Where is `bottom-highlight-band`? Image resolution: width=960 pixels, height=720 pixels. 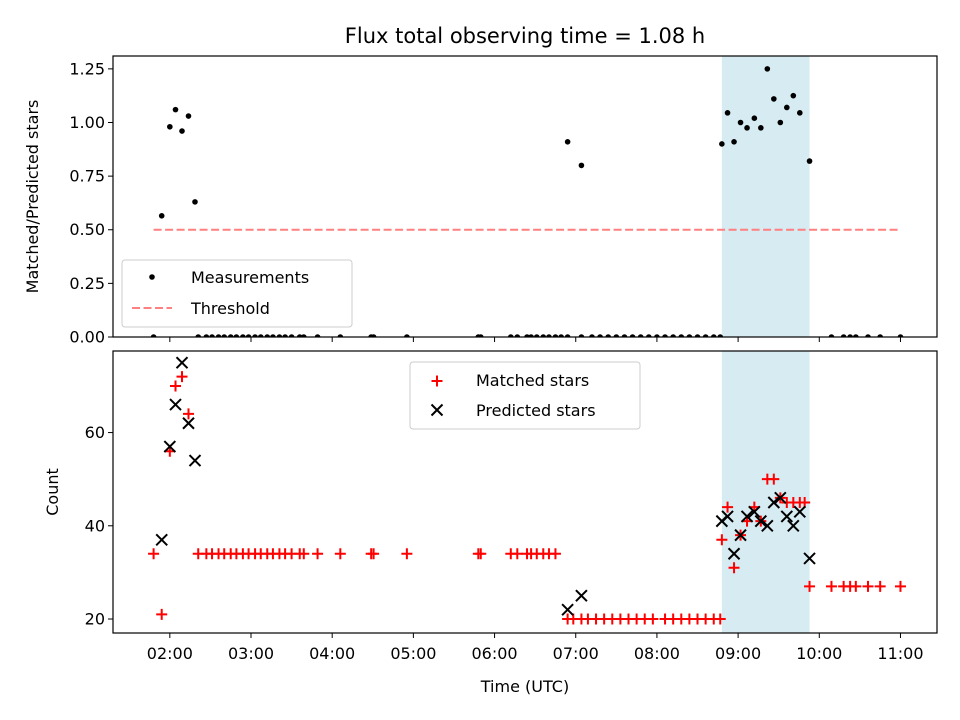
bottom-highlight-band is located at coordinates (765, 492).